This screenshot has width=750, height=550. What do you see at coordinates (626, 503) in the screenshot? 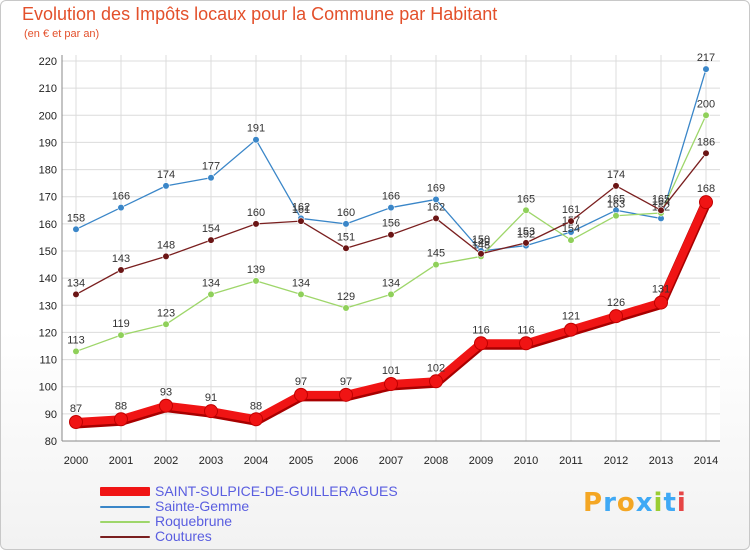
I see `logo-letter: o` at bounding box center [626, 503].